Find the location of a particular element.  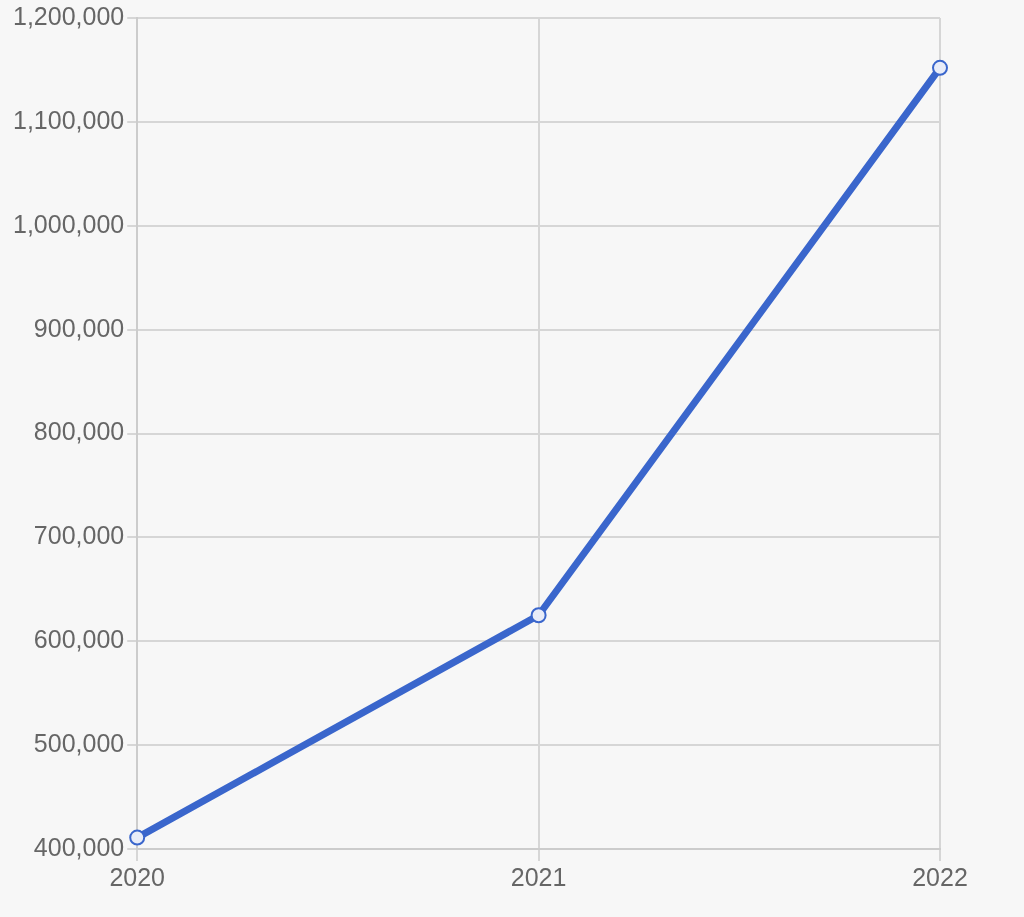

y-tick-label: 1,000,000 is located at coordinates (69, 223).